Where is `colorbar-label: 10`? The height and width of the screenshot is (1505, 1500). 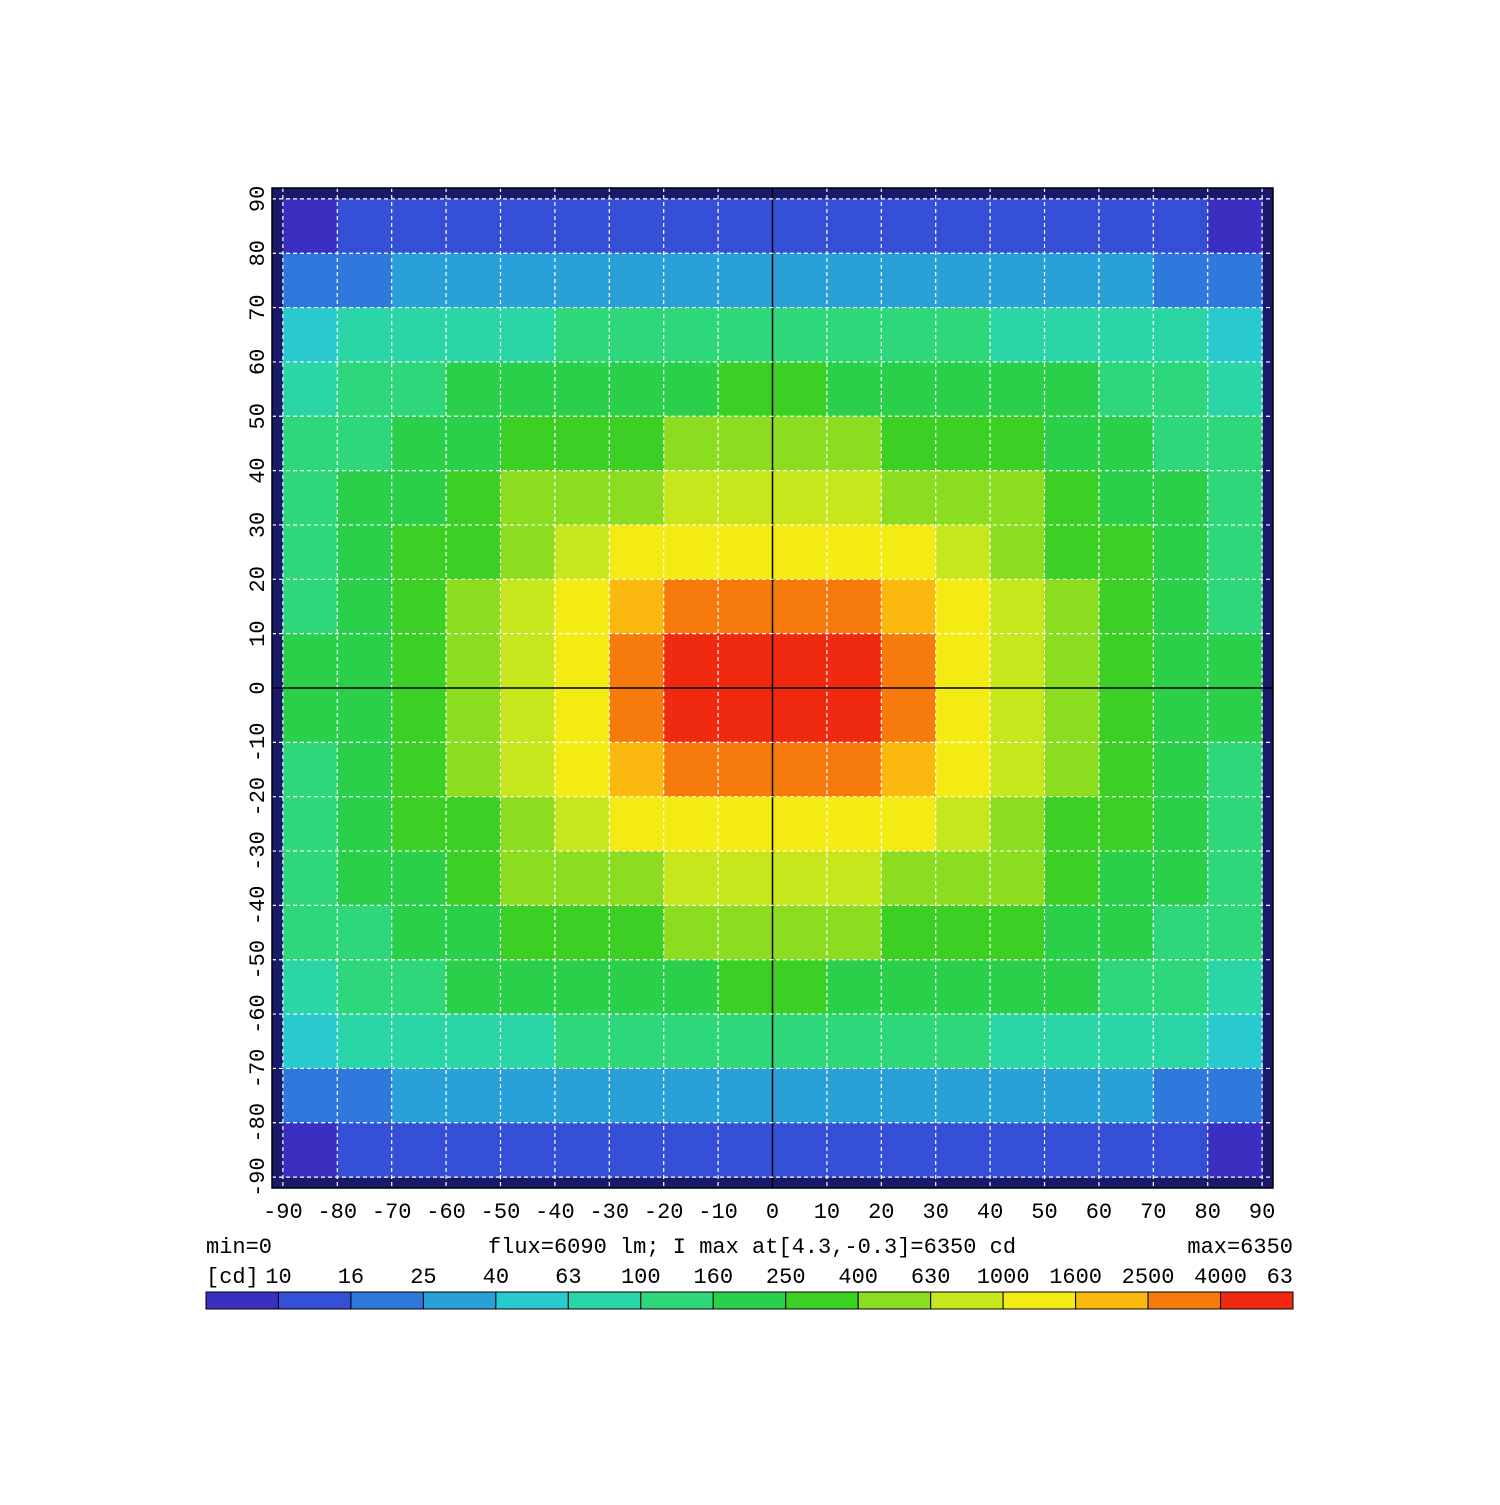 colorbar-label: 10 is located at coordinates (278, 1277).